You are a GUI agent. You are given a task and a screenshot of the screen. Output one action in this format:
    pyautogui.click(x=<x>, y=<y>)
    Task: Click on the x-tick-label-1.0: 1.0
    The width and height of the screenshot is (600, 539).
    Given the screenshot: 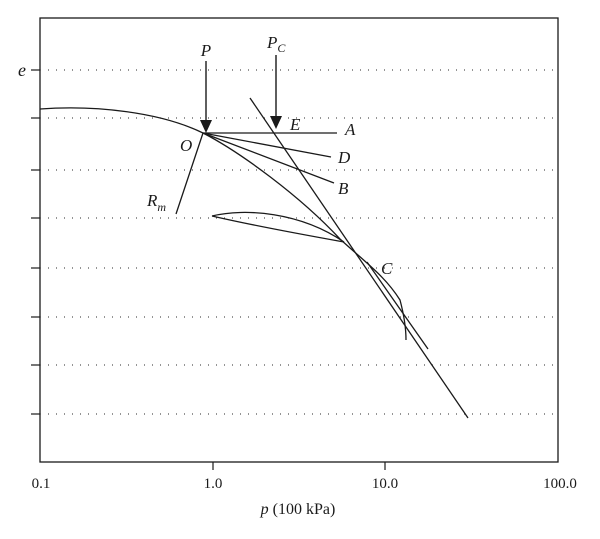 What is the action you would take?
    pyautogui.click(x=213, y=484)
    